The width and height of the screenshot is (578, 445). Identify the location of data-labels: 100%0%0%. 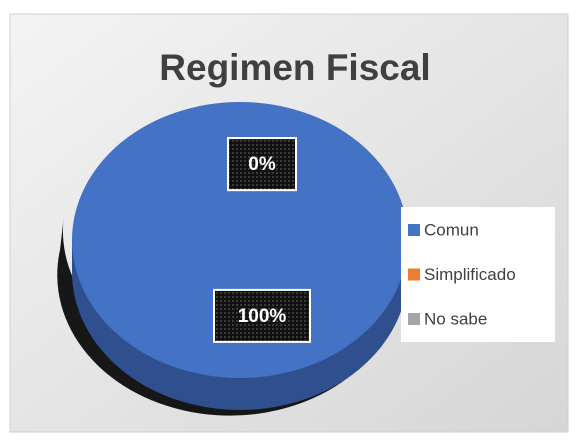
(262, 240).